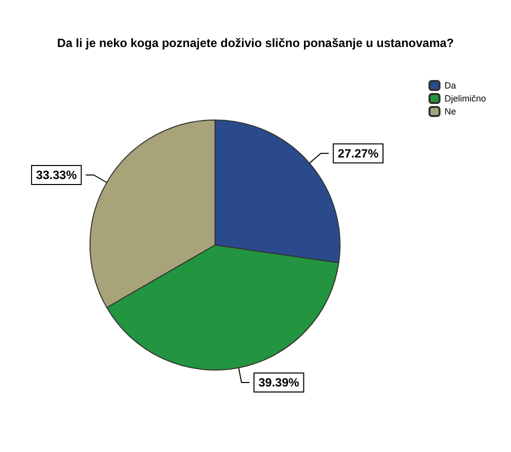  Describe the element at coordinates (279, 382) in the screenshot. I see `data-label: 39.39%` at that location.